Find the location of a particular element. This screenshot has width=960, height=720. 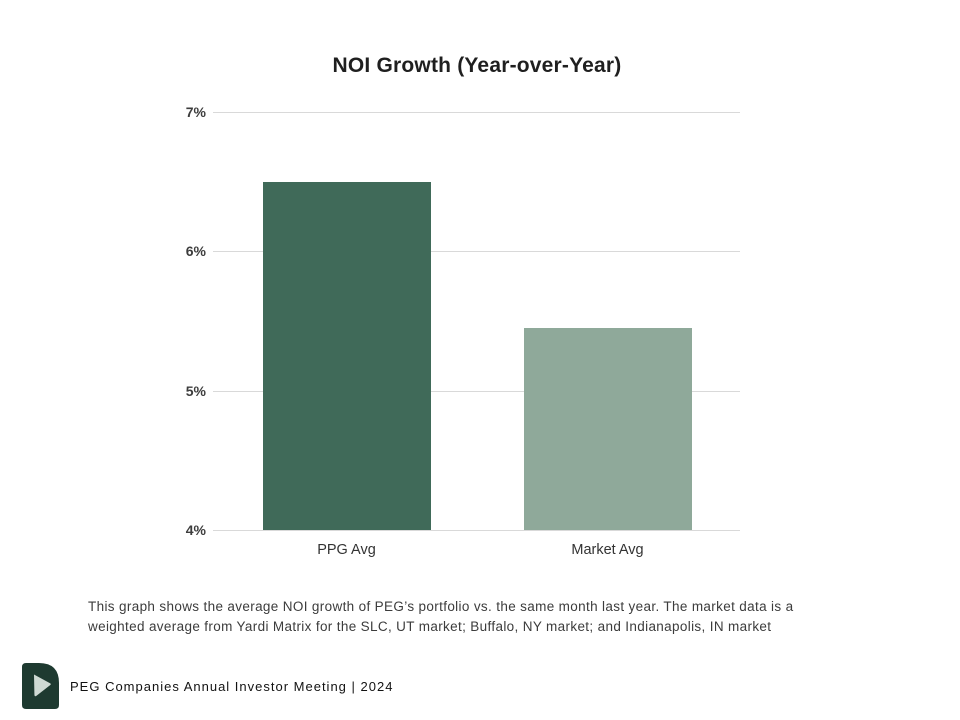

bar-market-avg is located at coordinates (607, 428).